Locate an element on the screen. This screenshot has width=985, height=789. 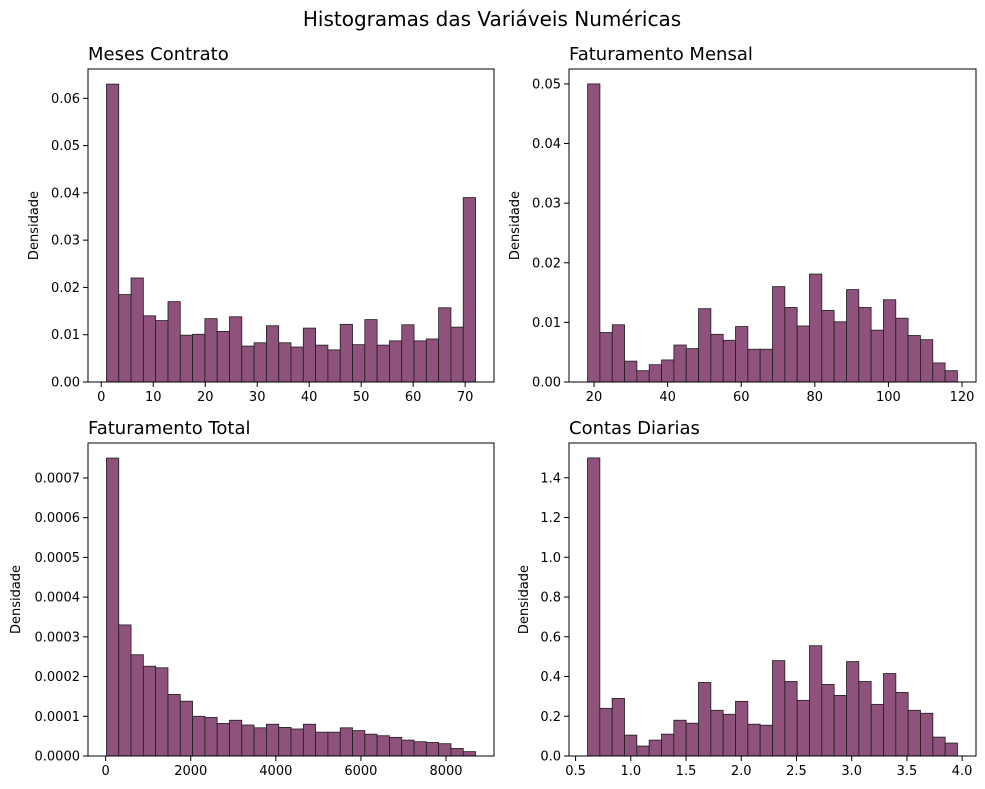
x-tick-label: 20 is located at coordinates (205, 397).